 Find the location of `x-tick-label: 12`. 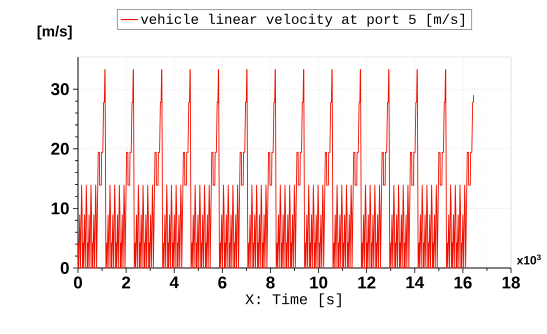

x-tick-label: 12 is located at coordinates (367, 282).